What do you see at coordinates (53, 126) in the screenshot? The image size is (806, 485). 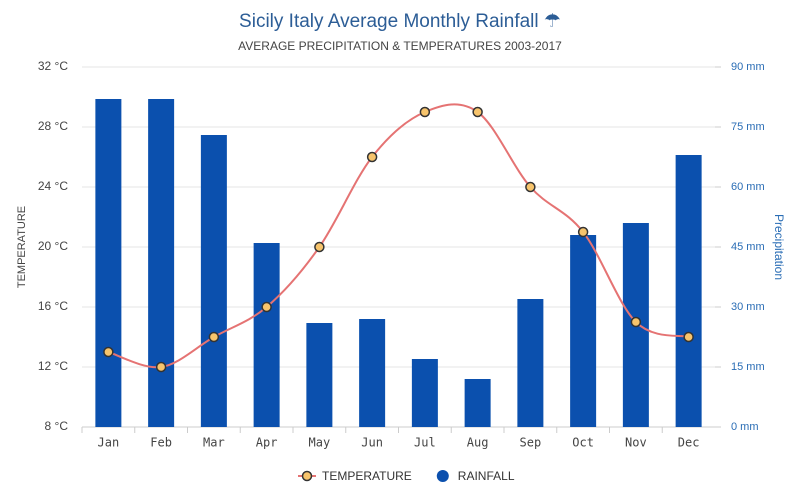 I see `y-tick-label: 28 °C` at bounding box center [53, 126].